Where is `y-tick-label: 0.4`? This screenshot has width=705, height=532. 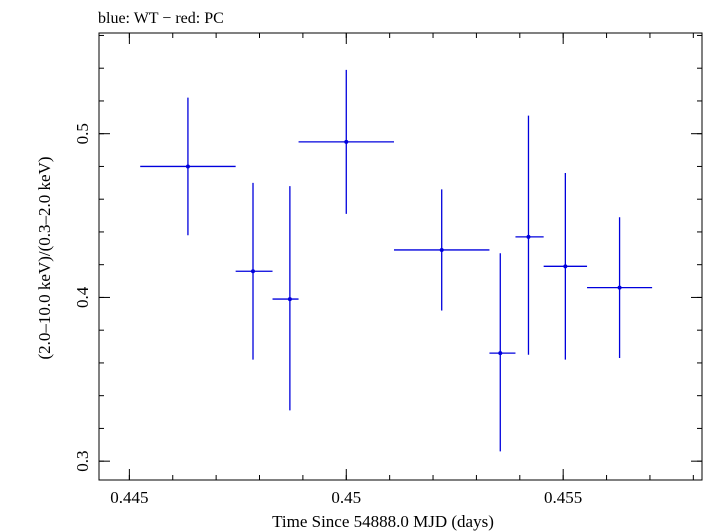
y-tick-label: 0.4 is located at coordinates (82, 297).